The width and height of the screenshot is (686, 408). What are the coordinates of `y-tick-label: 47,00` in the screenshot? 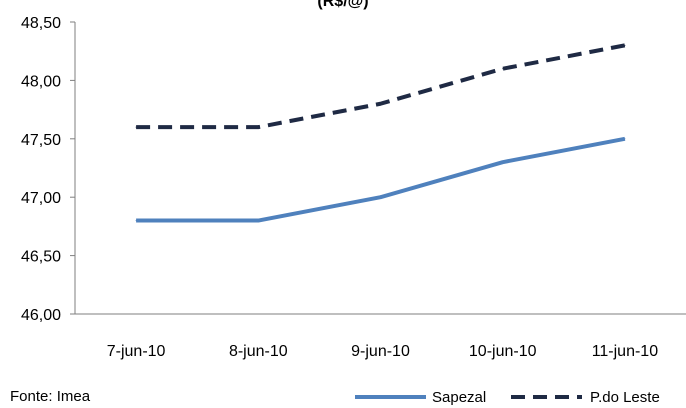 It's located at (41, 198).